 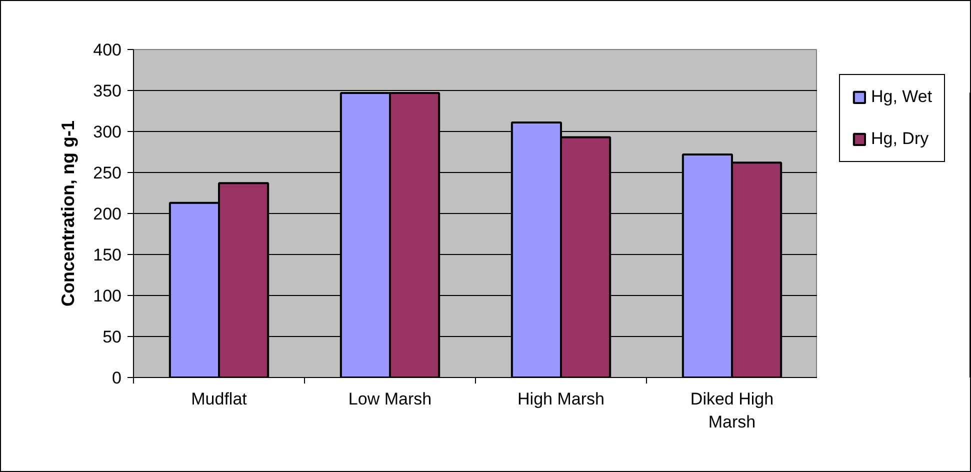 I want to click on legend-label: Hg, Dry, so click(x=900, y=139).